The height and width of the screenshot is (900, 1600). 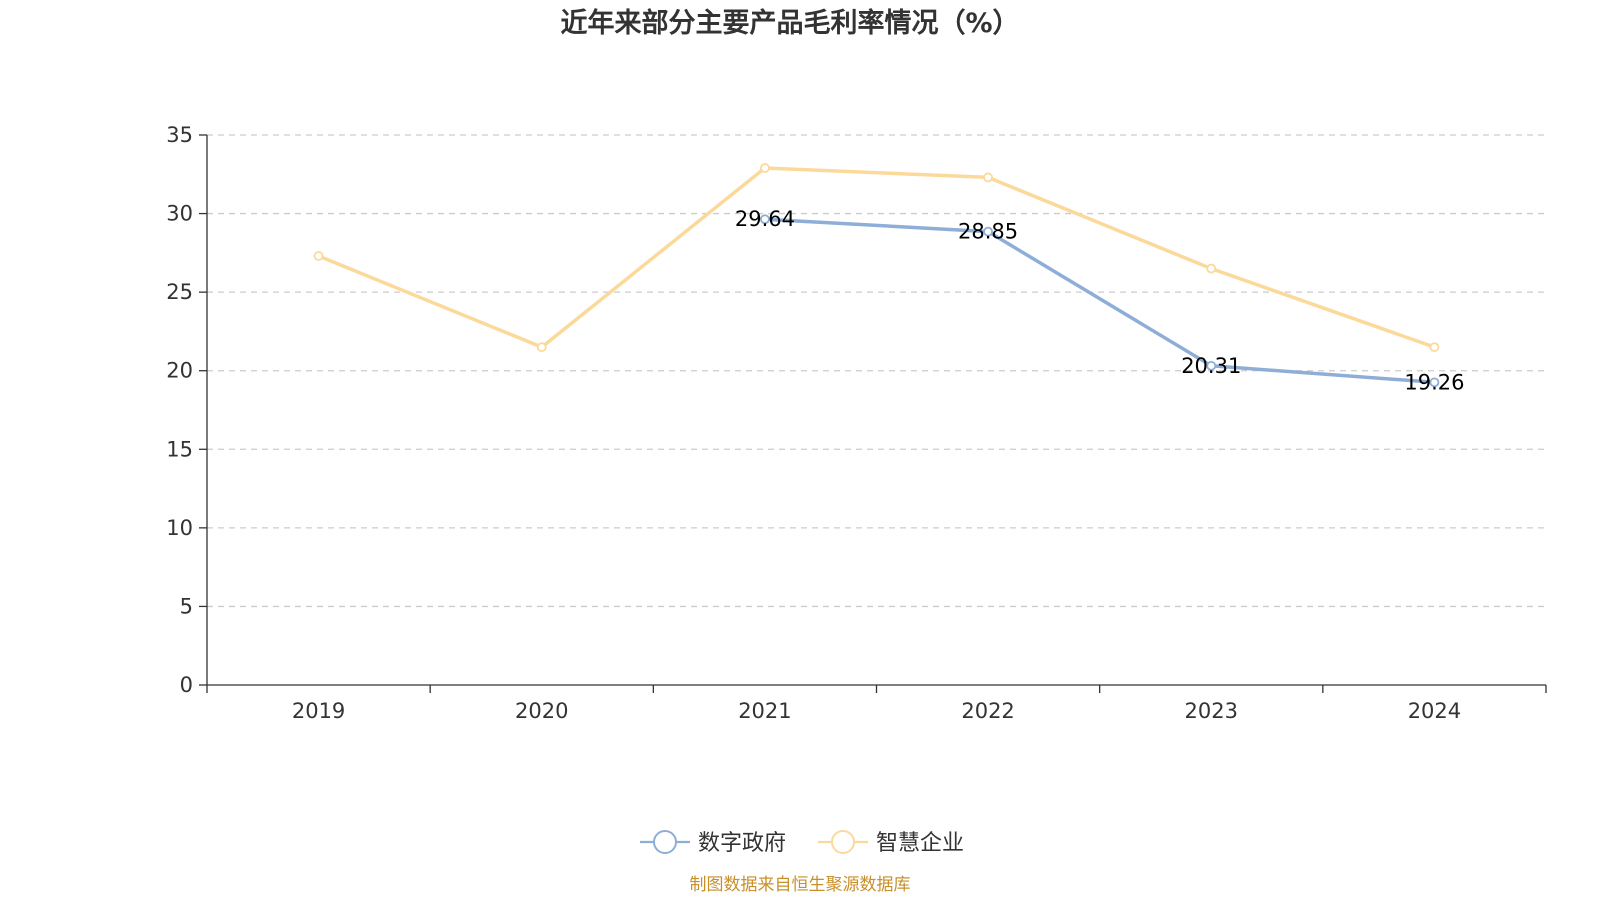 I want to click on chart-title: 近年来部分主要产品毛利率情况（%）, so click(x=789, y=23).